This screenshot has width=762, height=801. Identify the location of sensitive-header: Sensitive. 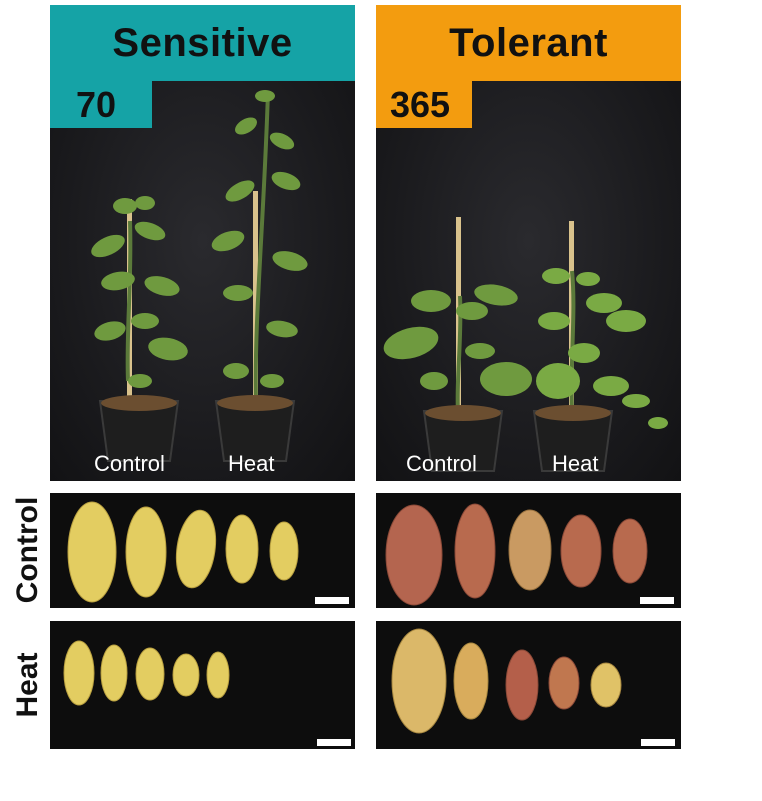
(202, 43).